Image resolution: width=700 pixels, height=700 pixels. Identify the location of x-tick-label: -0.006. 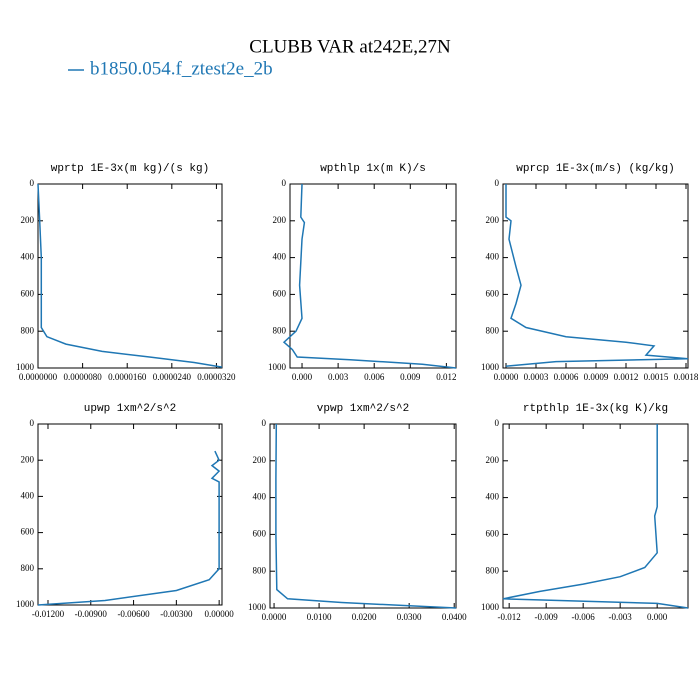
(584, 617).